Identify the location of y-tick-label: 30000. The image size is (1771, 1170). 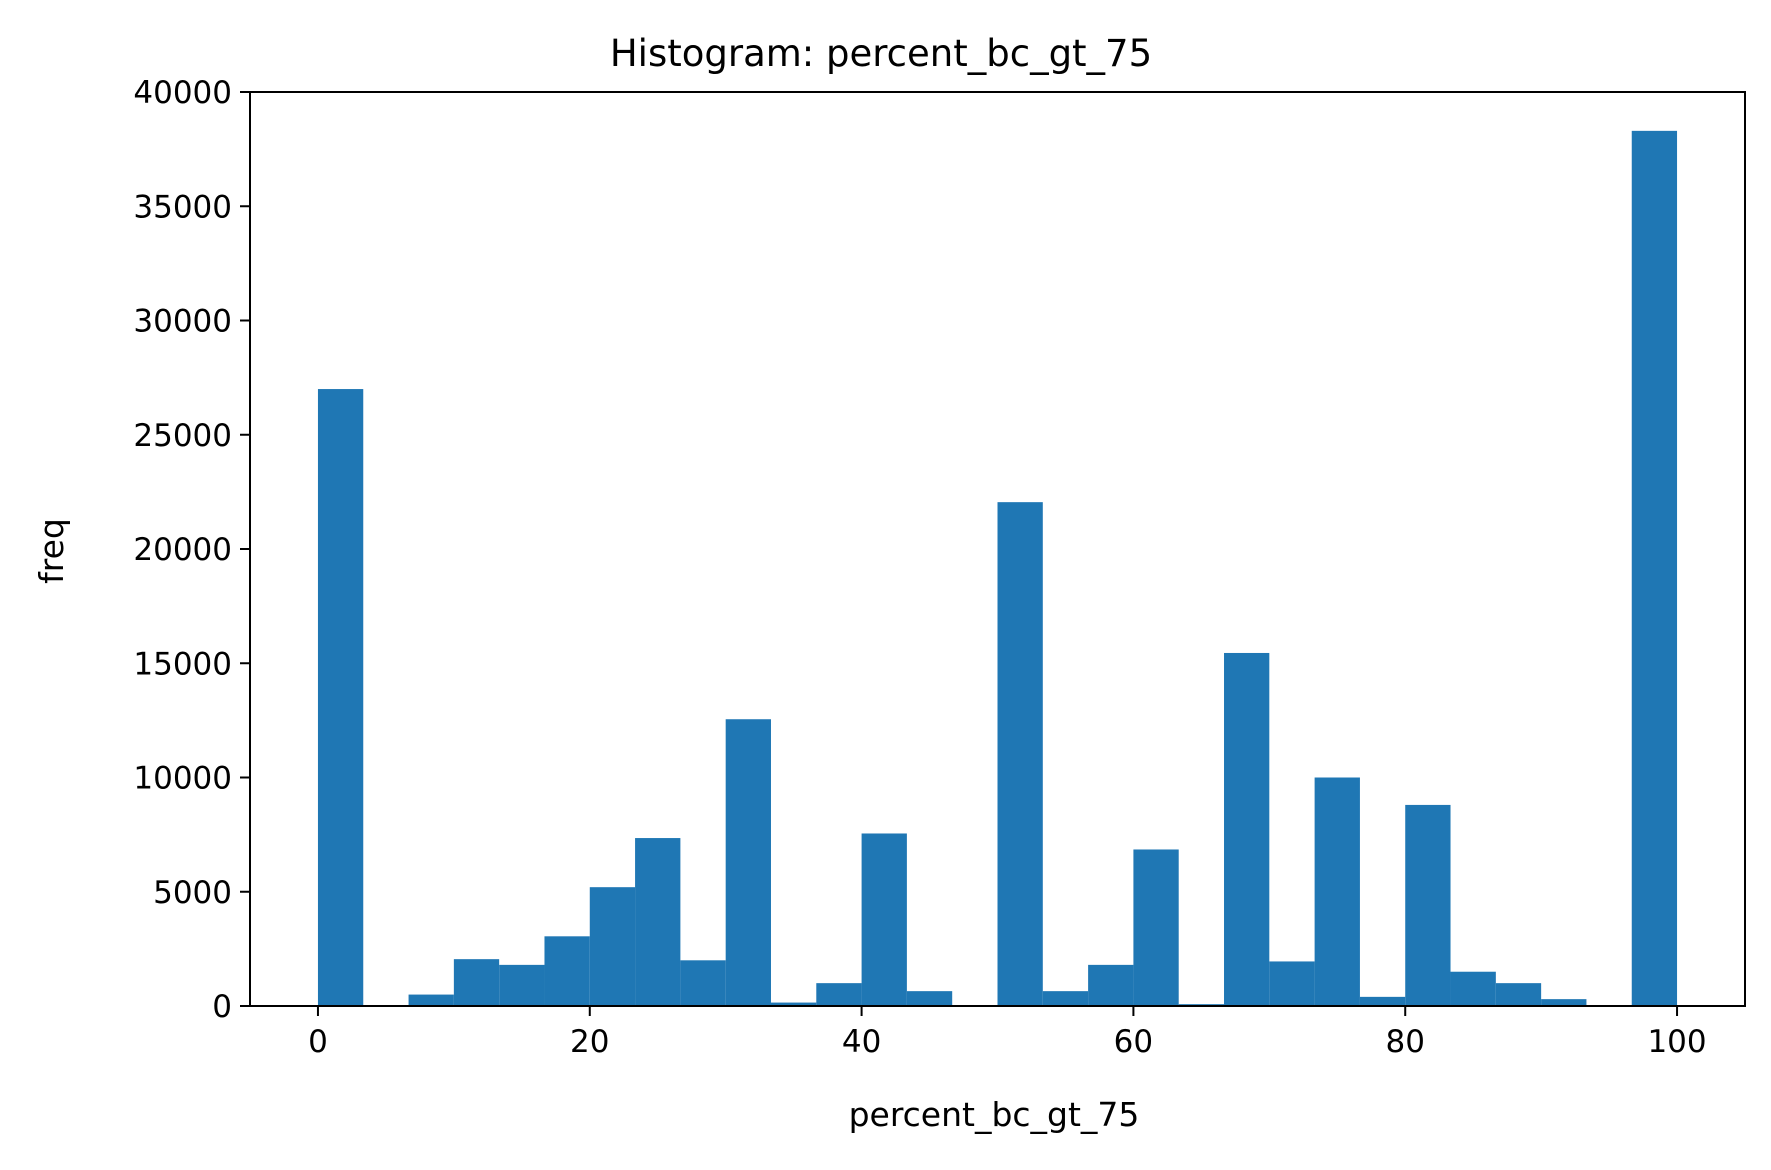
(182, 322).